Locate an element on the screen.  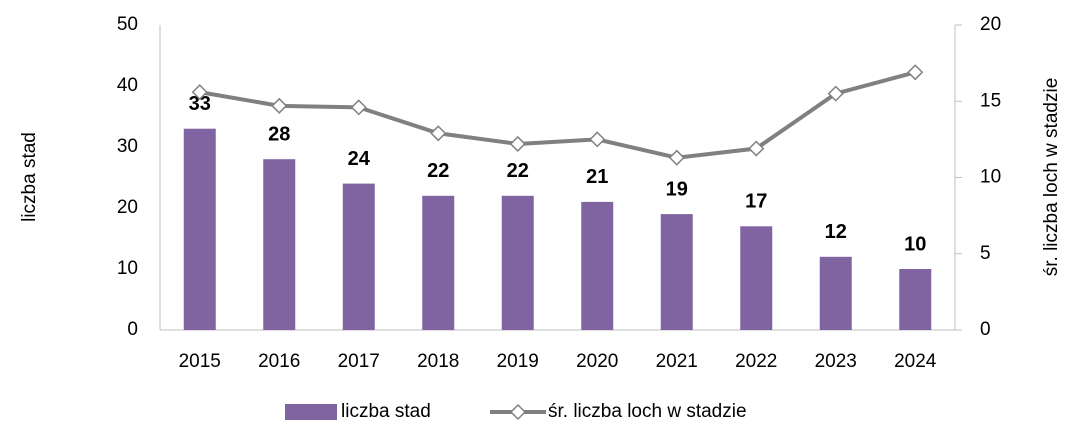
x-tick-label: 2020 is located at coordinates (597, 361).